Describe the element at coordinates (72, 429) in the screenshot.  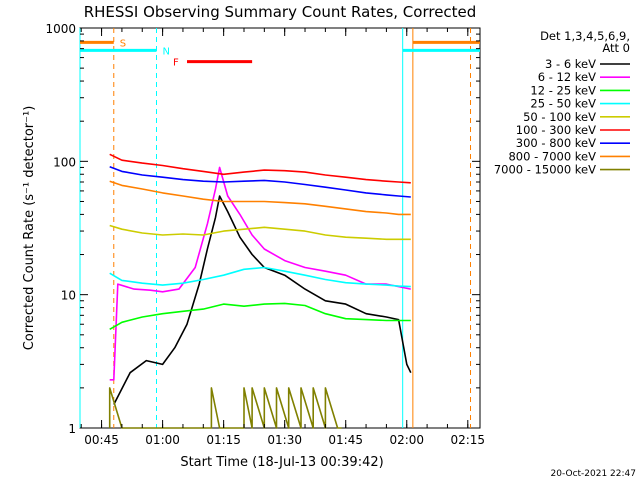
I see `y-tick-label-0: 1` at that location.